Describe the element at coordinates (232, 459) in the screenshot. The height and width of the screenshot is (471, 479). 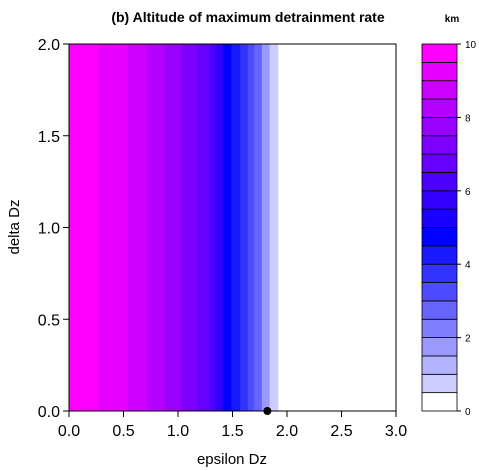
I see `x-axis-title: epsilon Dz` at that location.